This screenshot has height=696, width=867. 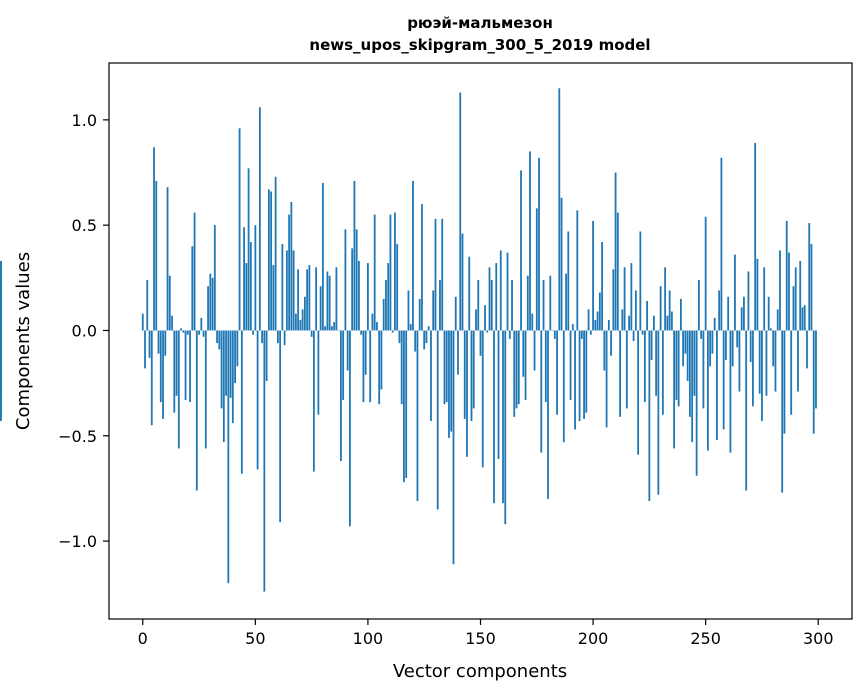 What do you see at coordinates (84, 120) in the screenshot?
I see `y-tick-label: 1.0` at bounding box center [84, 120].